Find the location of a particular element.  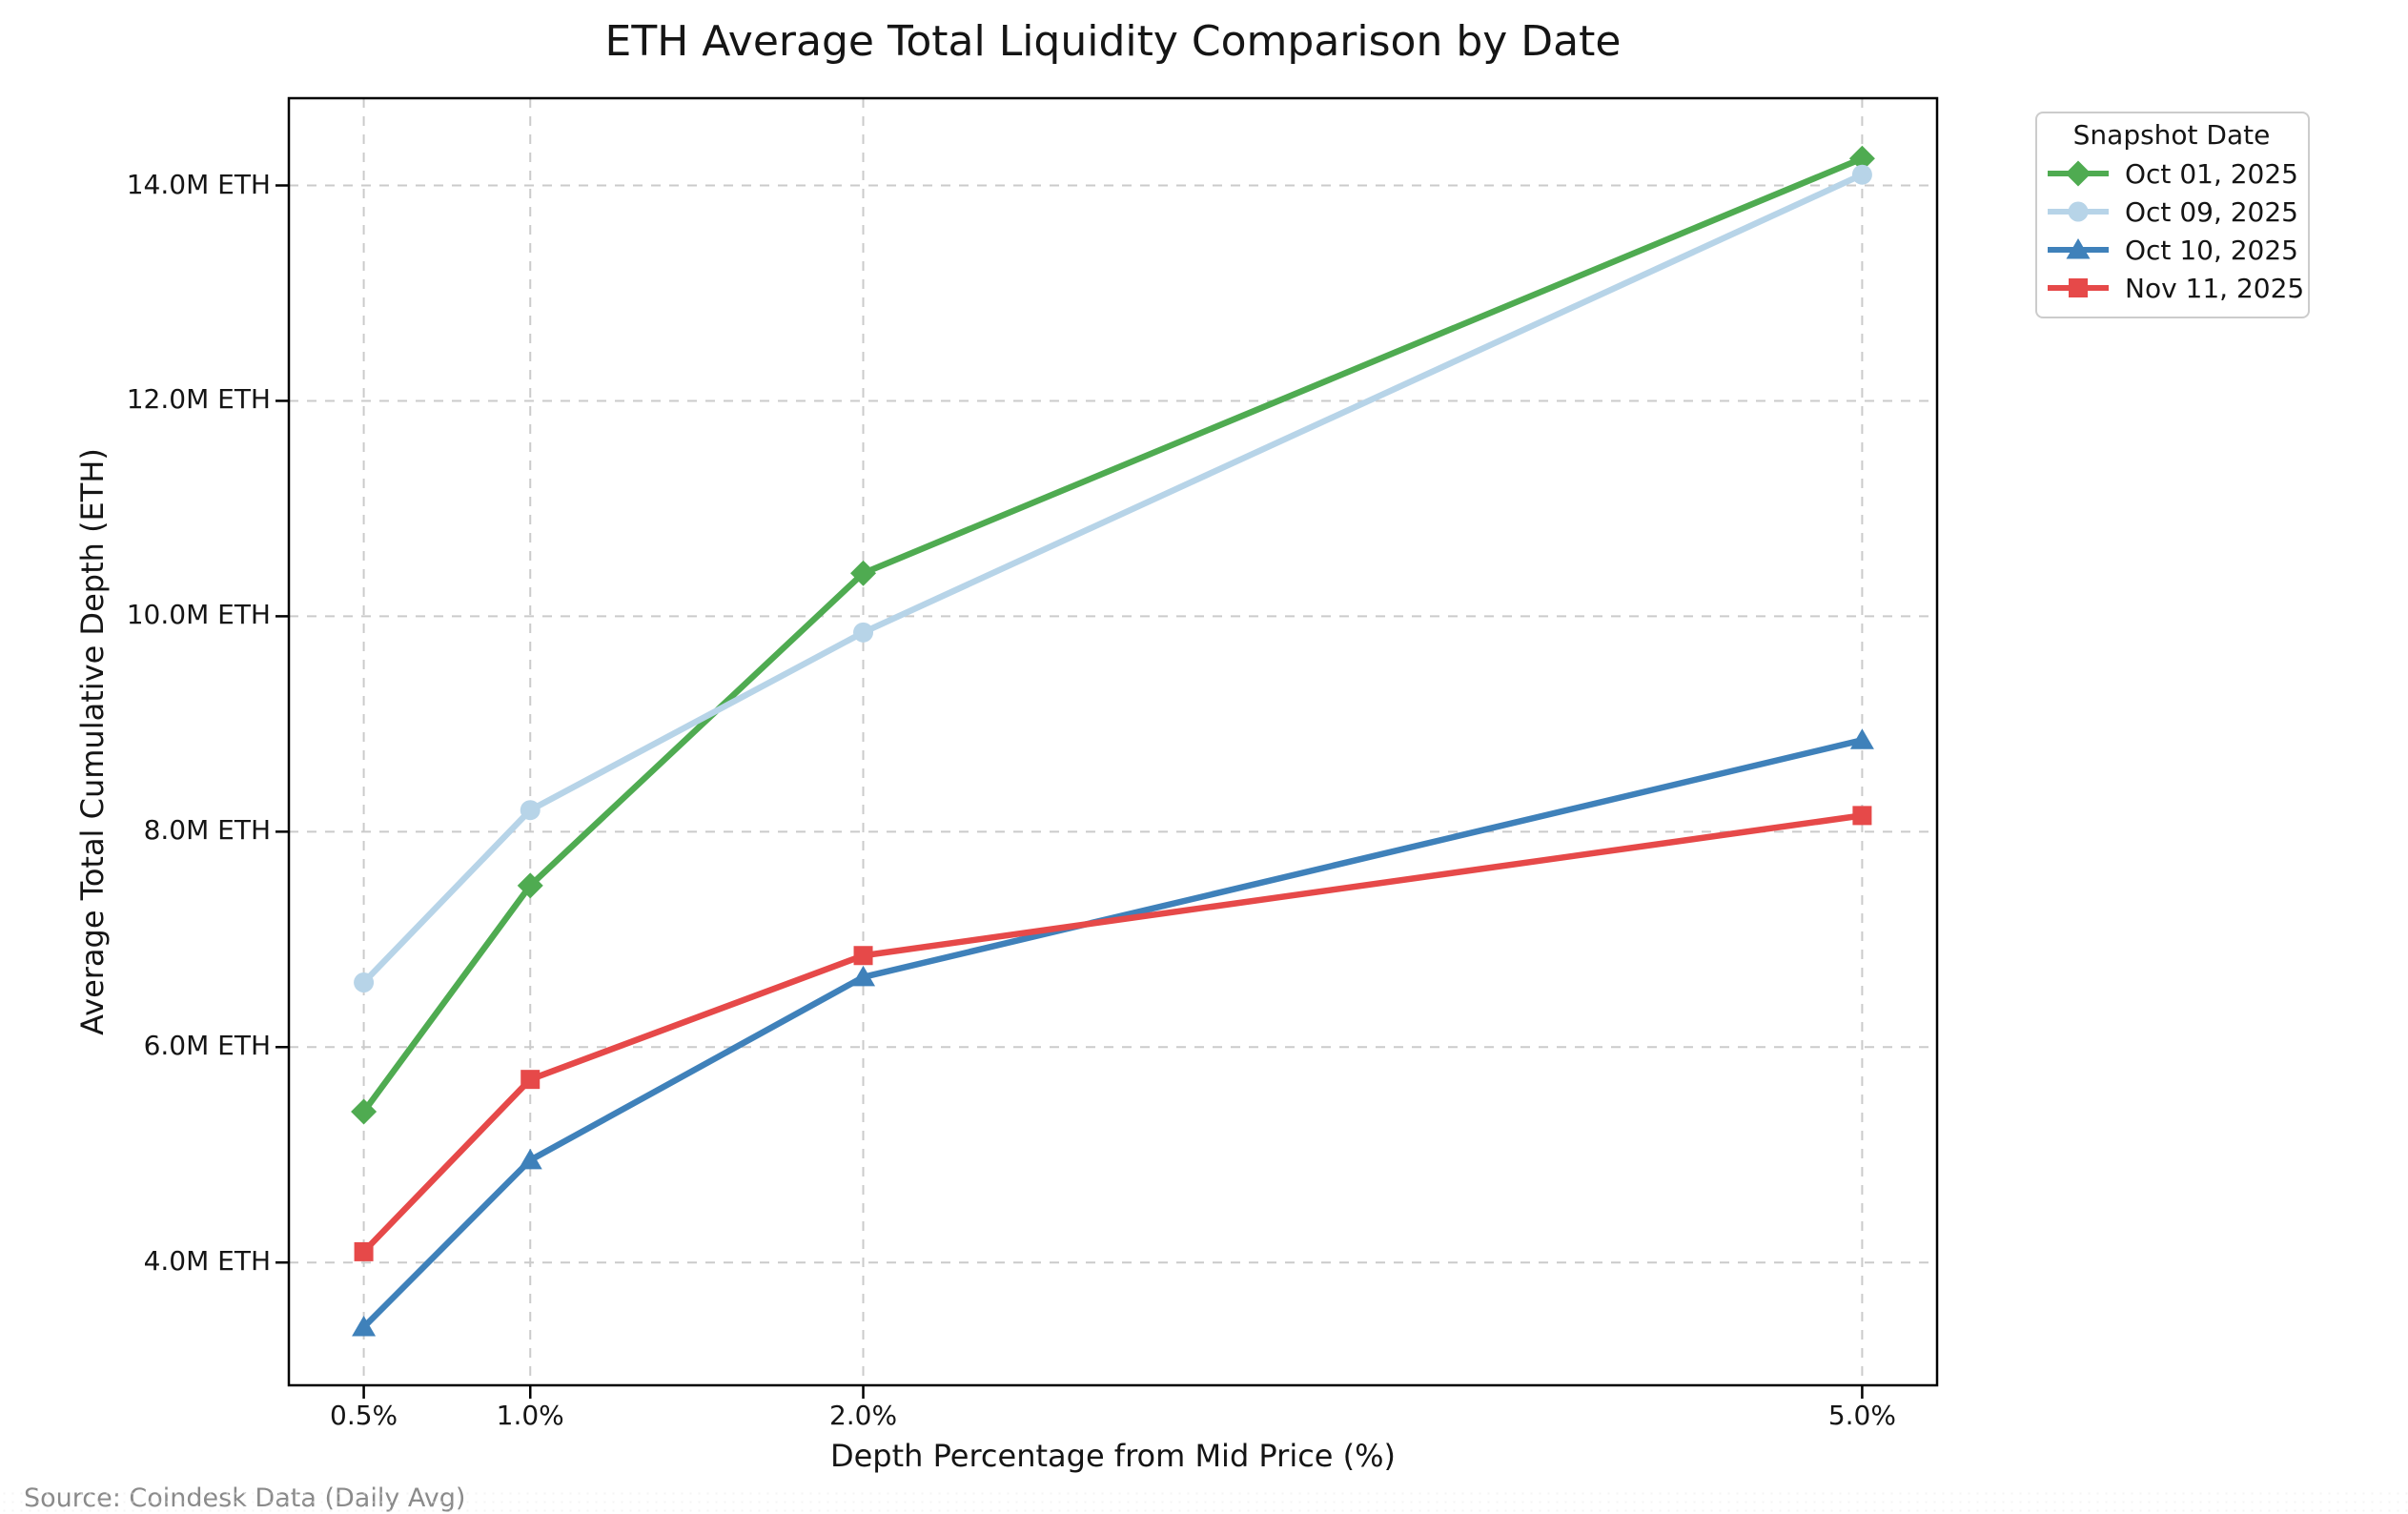

legend-swatch-diamond is located at coordinates (2078, 173).